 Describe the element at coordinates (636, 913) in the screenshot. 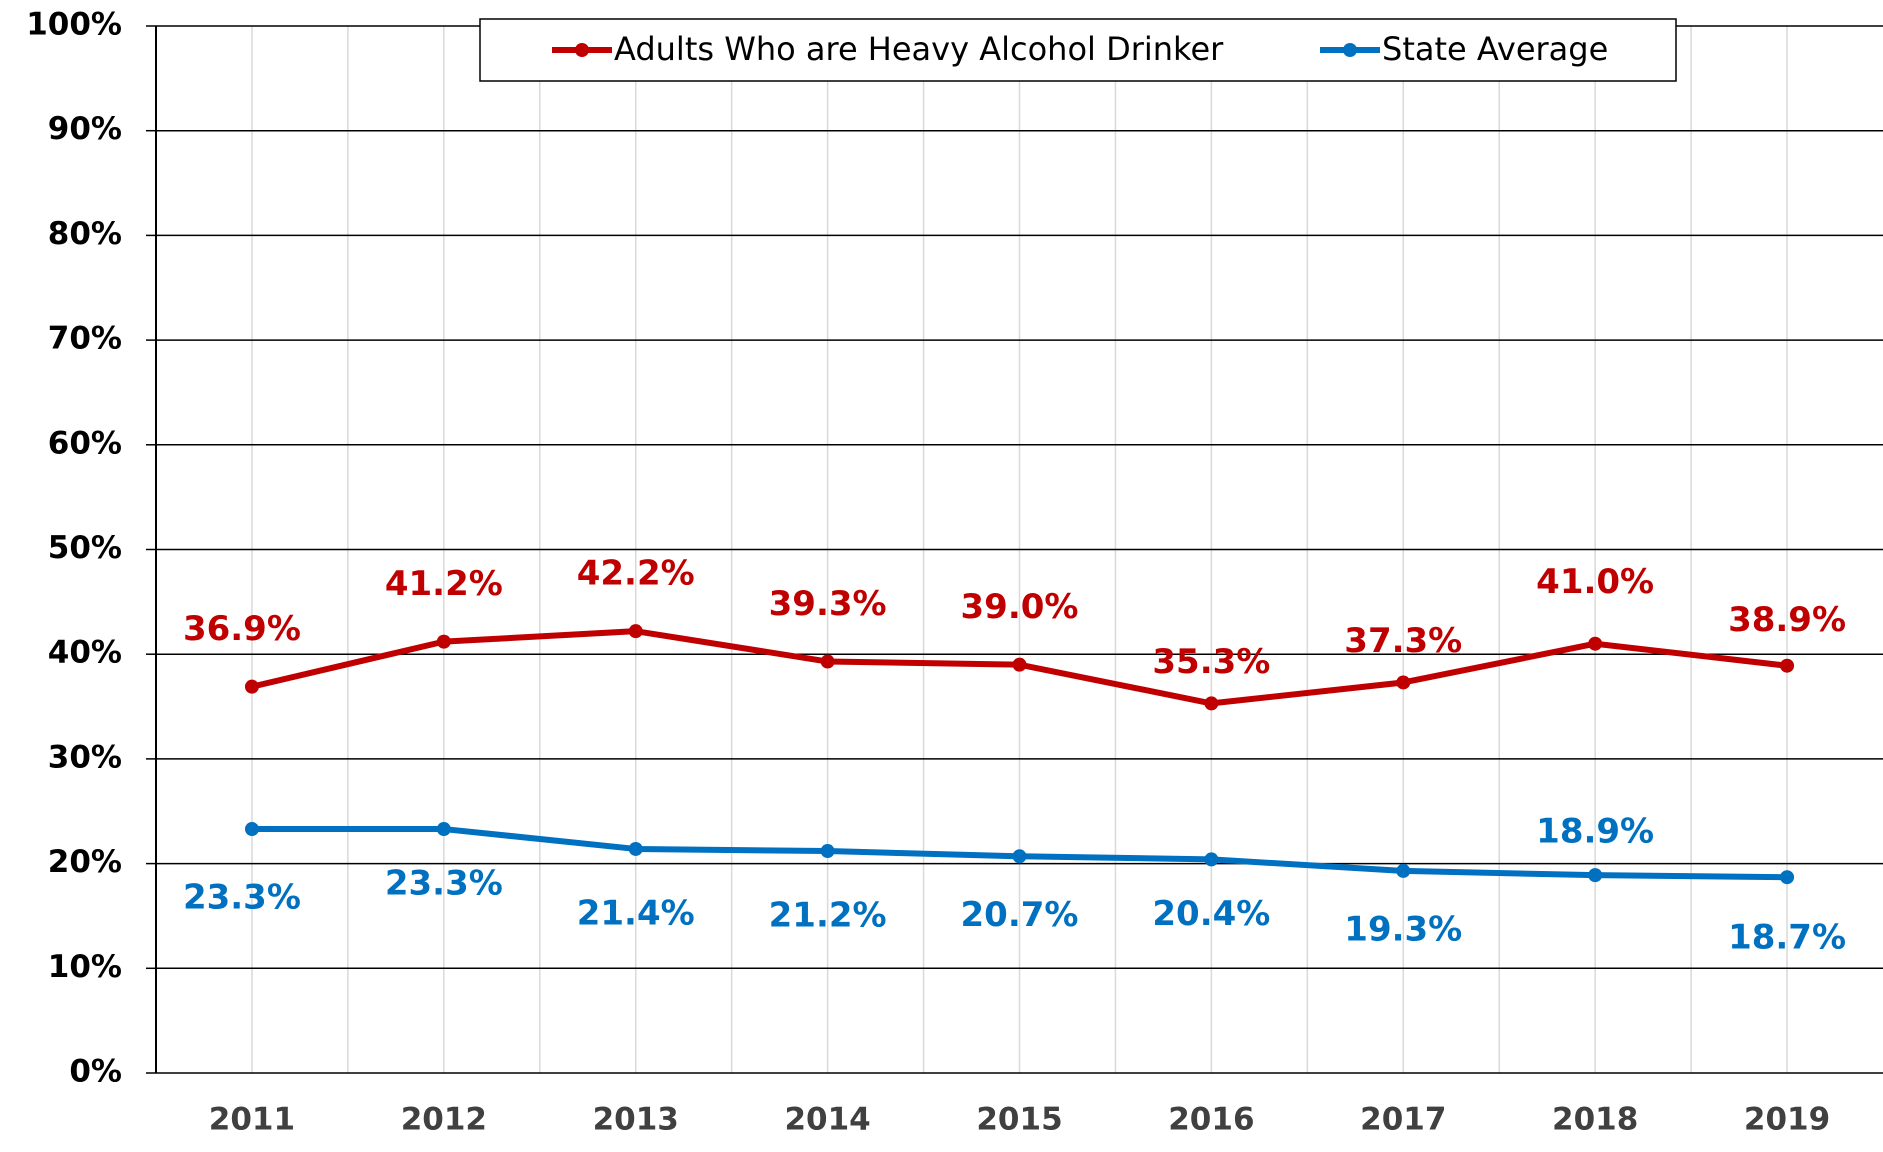

I see `data-label: 21.4%` at that location.